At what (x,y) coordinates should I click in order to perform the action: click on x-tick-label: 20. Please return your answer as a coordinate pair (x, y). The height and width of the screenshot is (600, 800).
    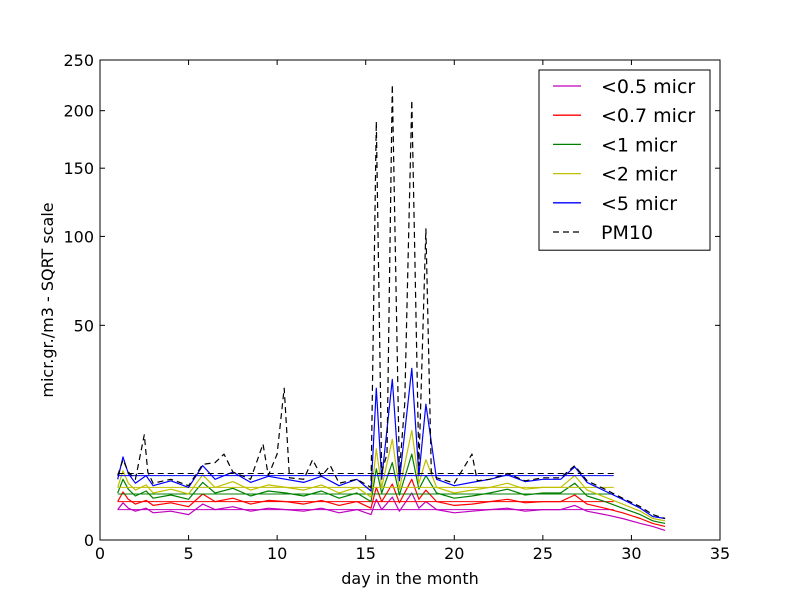
    Looking at the image, I should click on (454, 553).